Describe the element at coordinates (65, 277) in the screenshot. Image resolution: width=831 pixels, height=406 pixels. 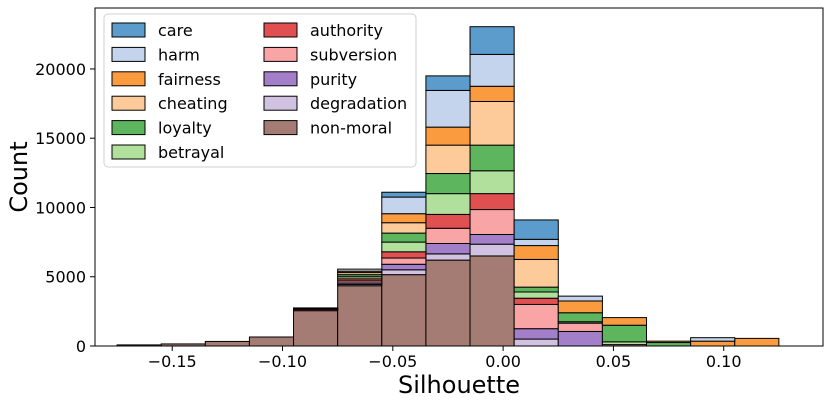
I see `y-tick-label: 5000` at that location.